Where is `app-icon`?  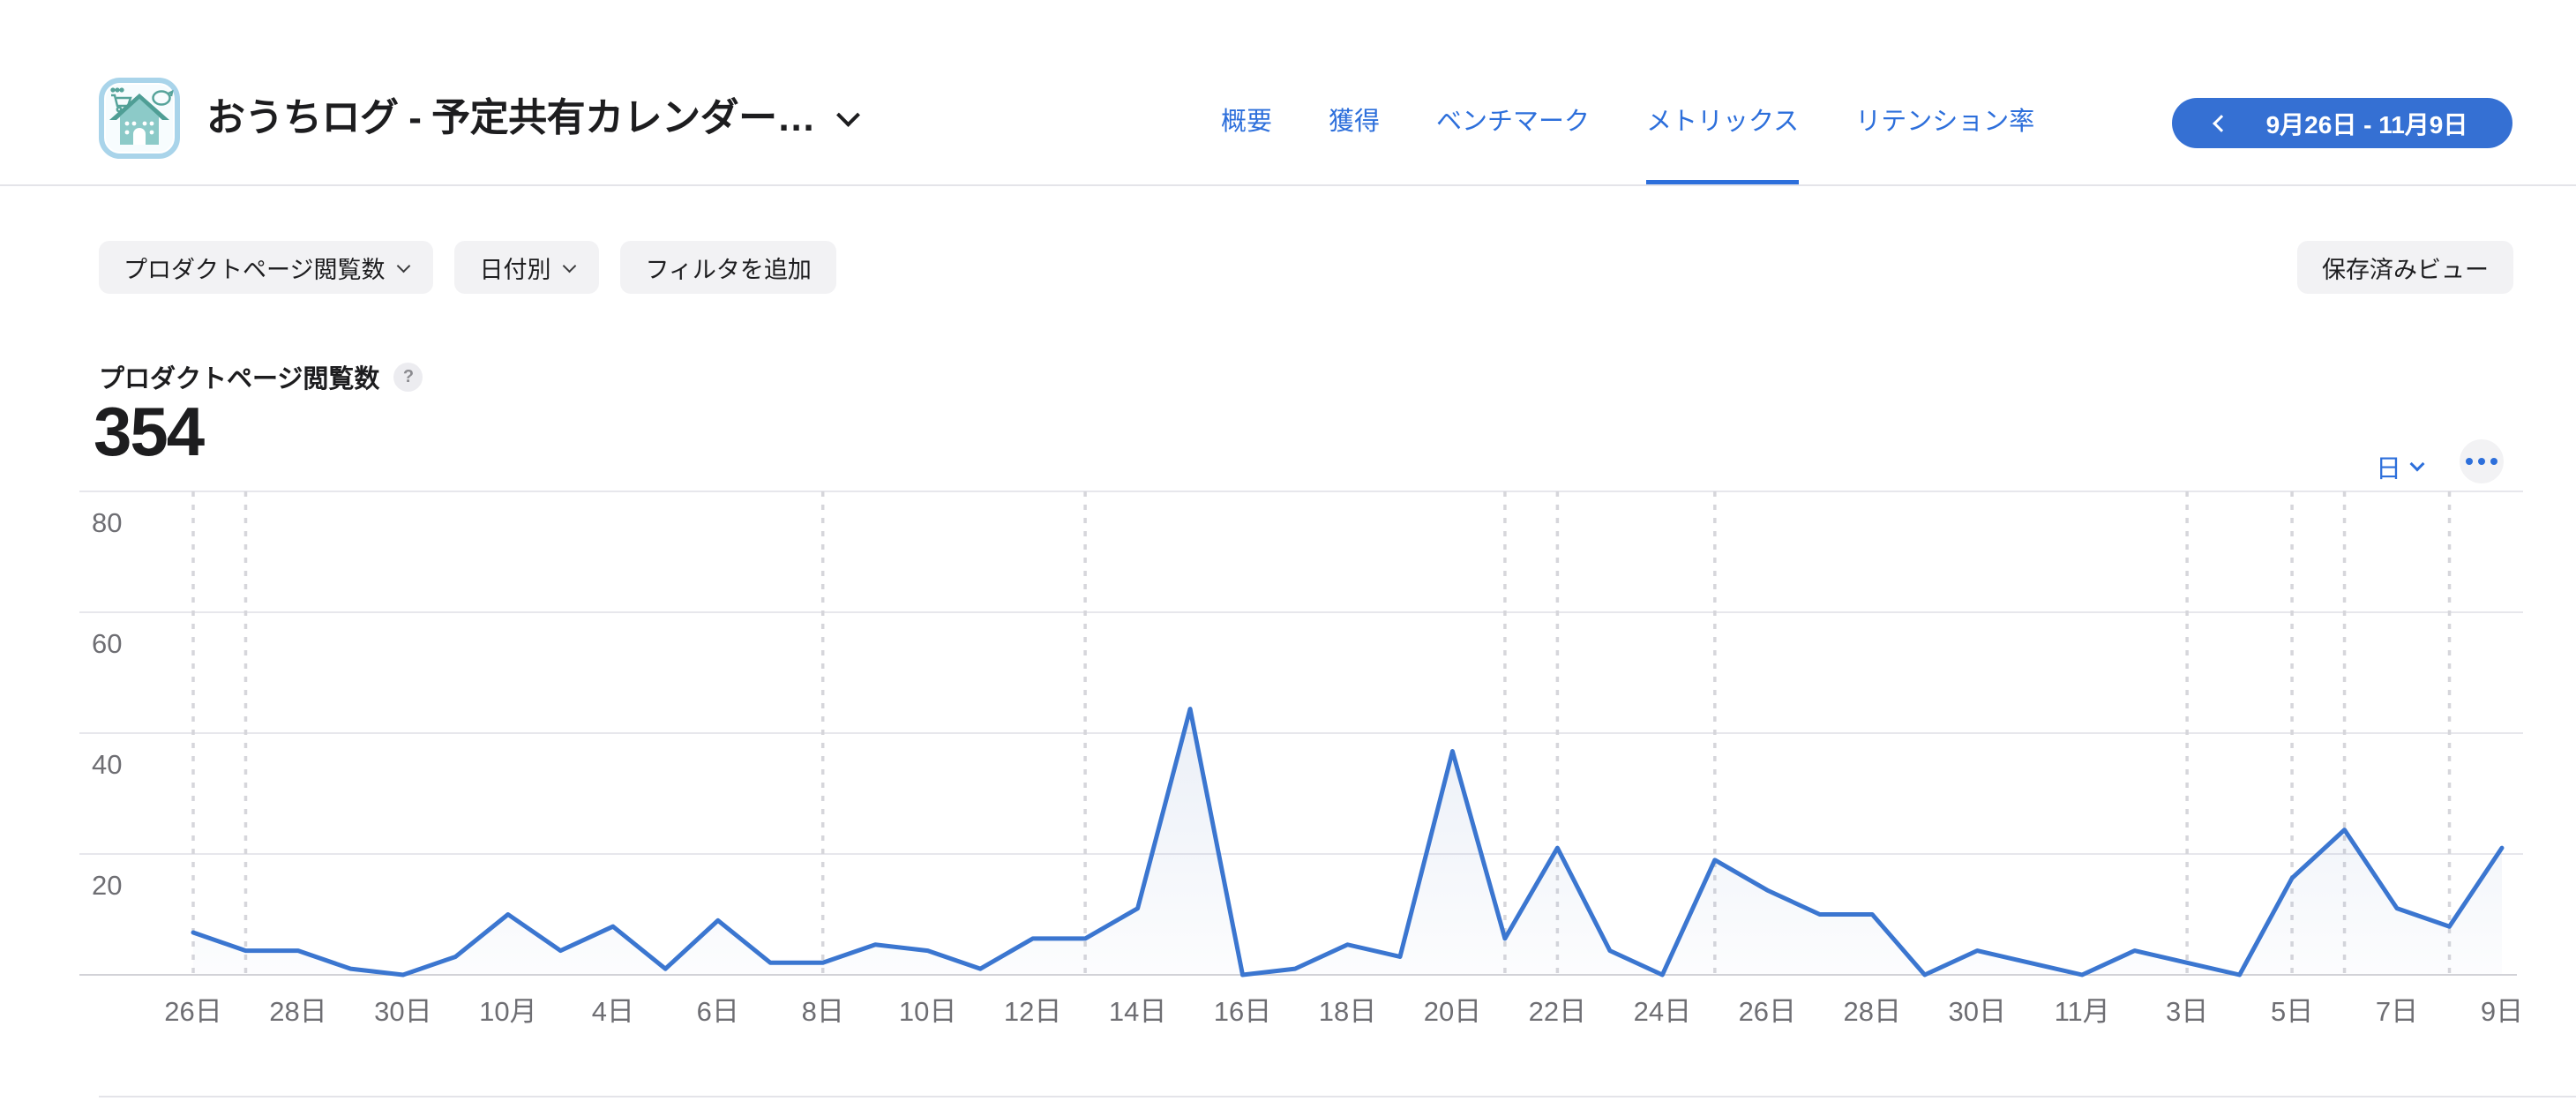 app-icon is located at coordinates (139, 119).